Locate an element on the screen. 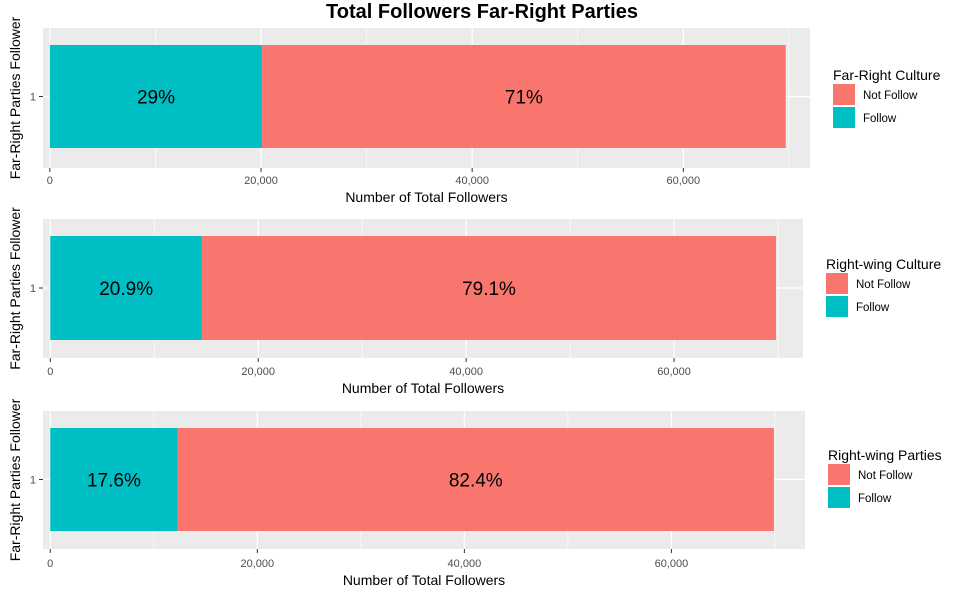 This screenshot has width=964, height=595. legend-title: Right-wing Culture is located at coordinates (883, 264).